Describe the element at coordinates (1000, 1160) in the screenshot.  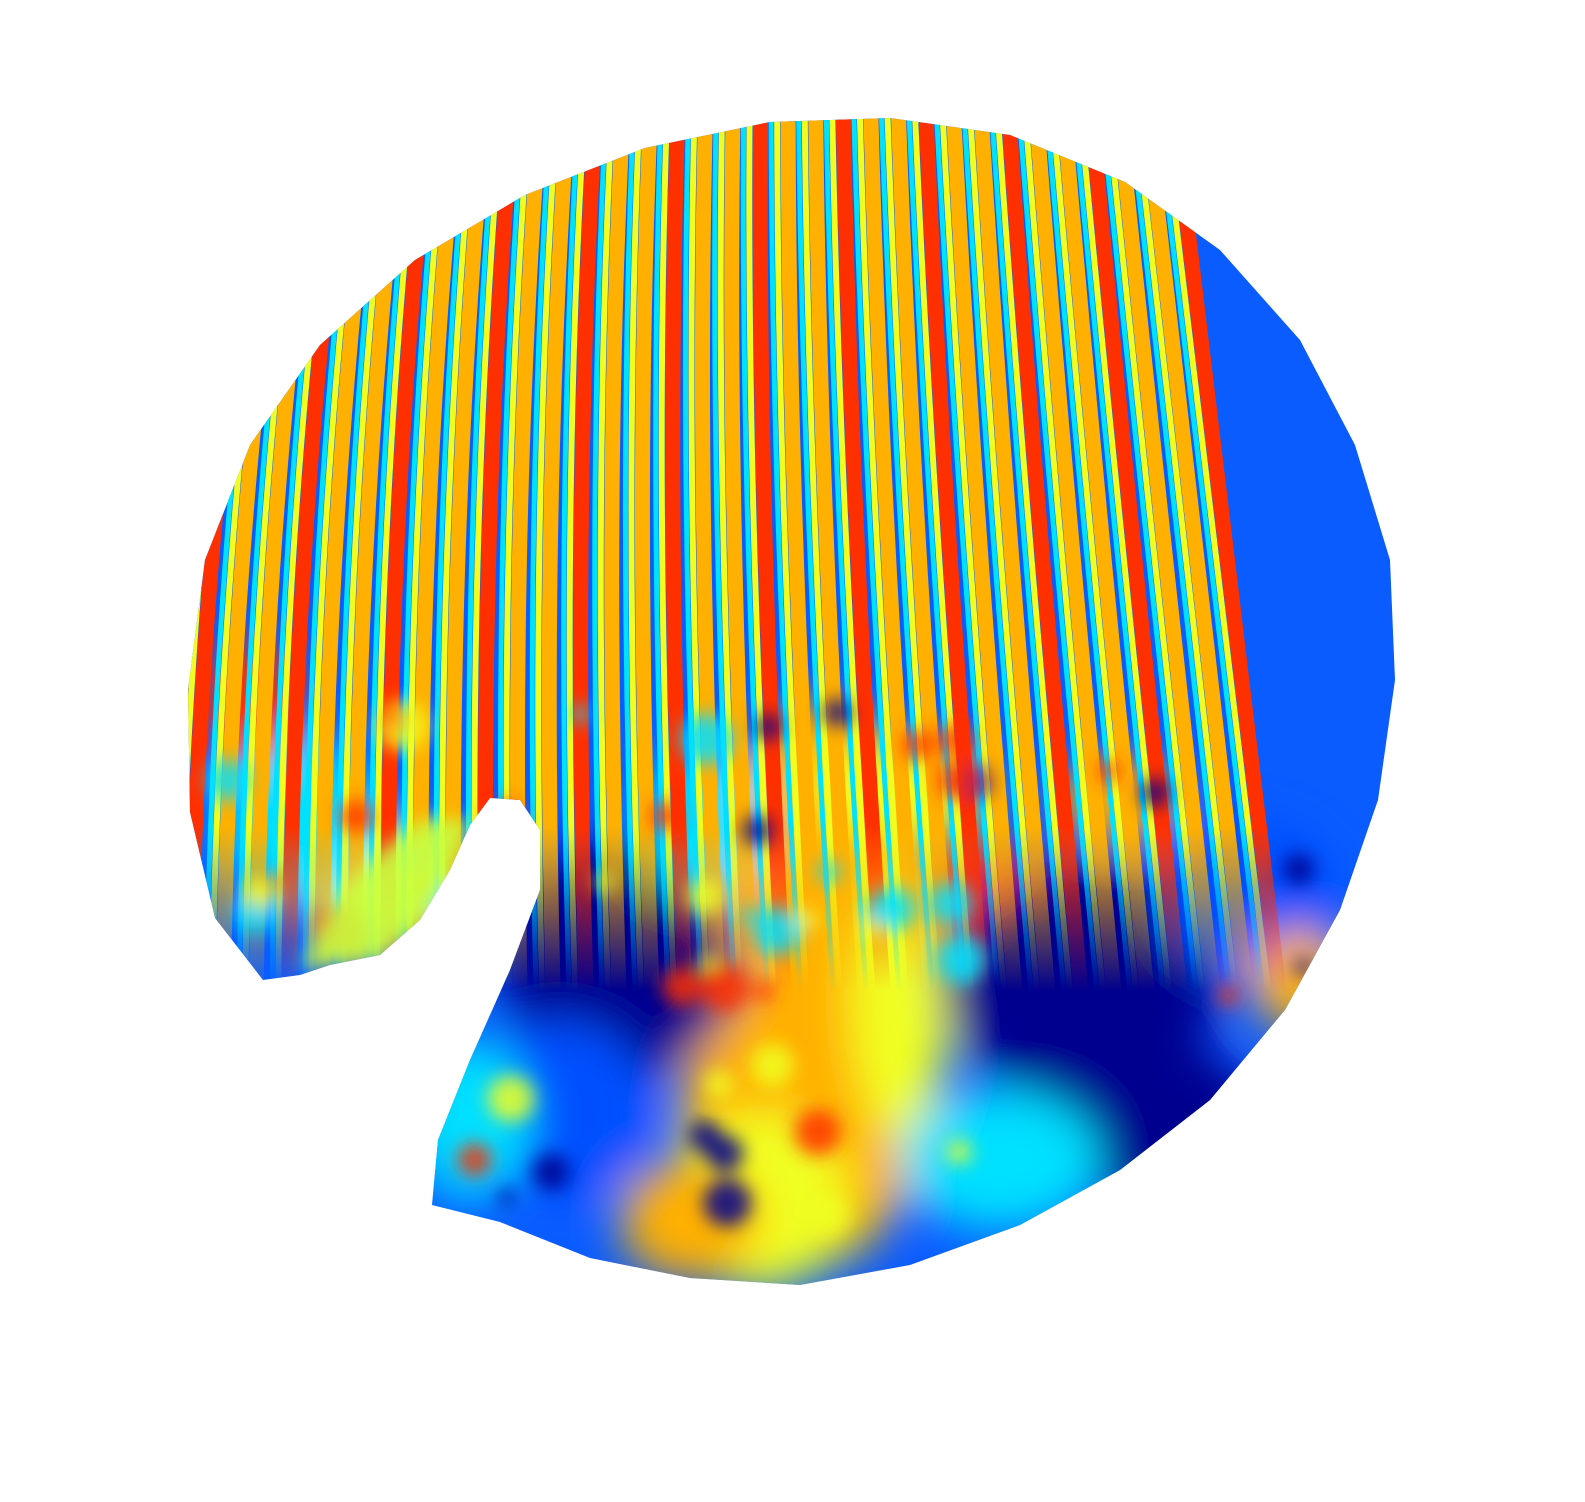
I see `color-blob` at that location.